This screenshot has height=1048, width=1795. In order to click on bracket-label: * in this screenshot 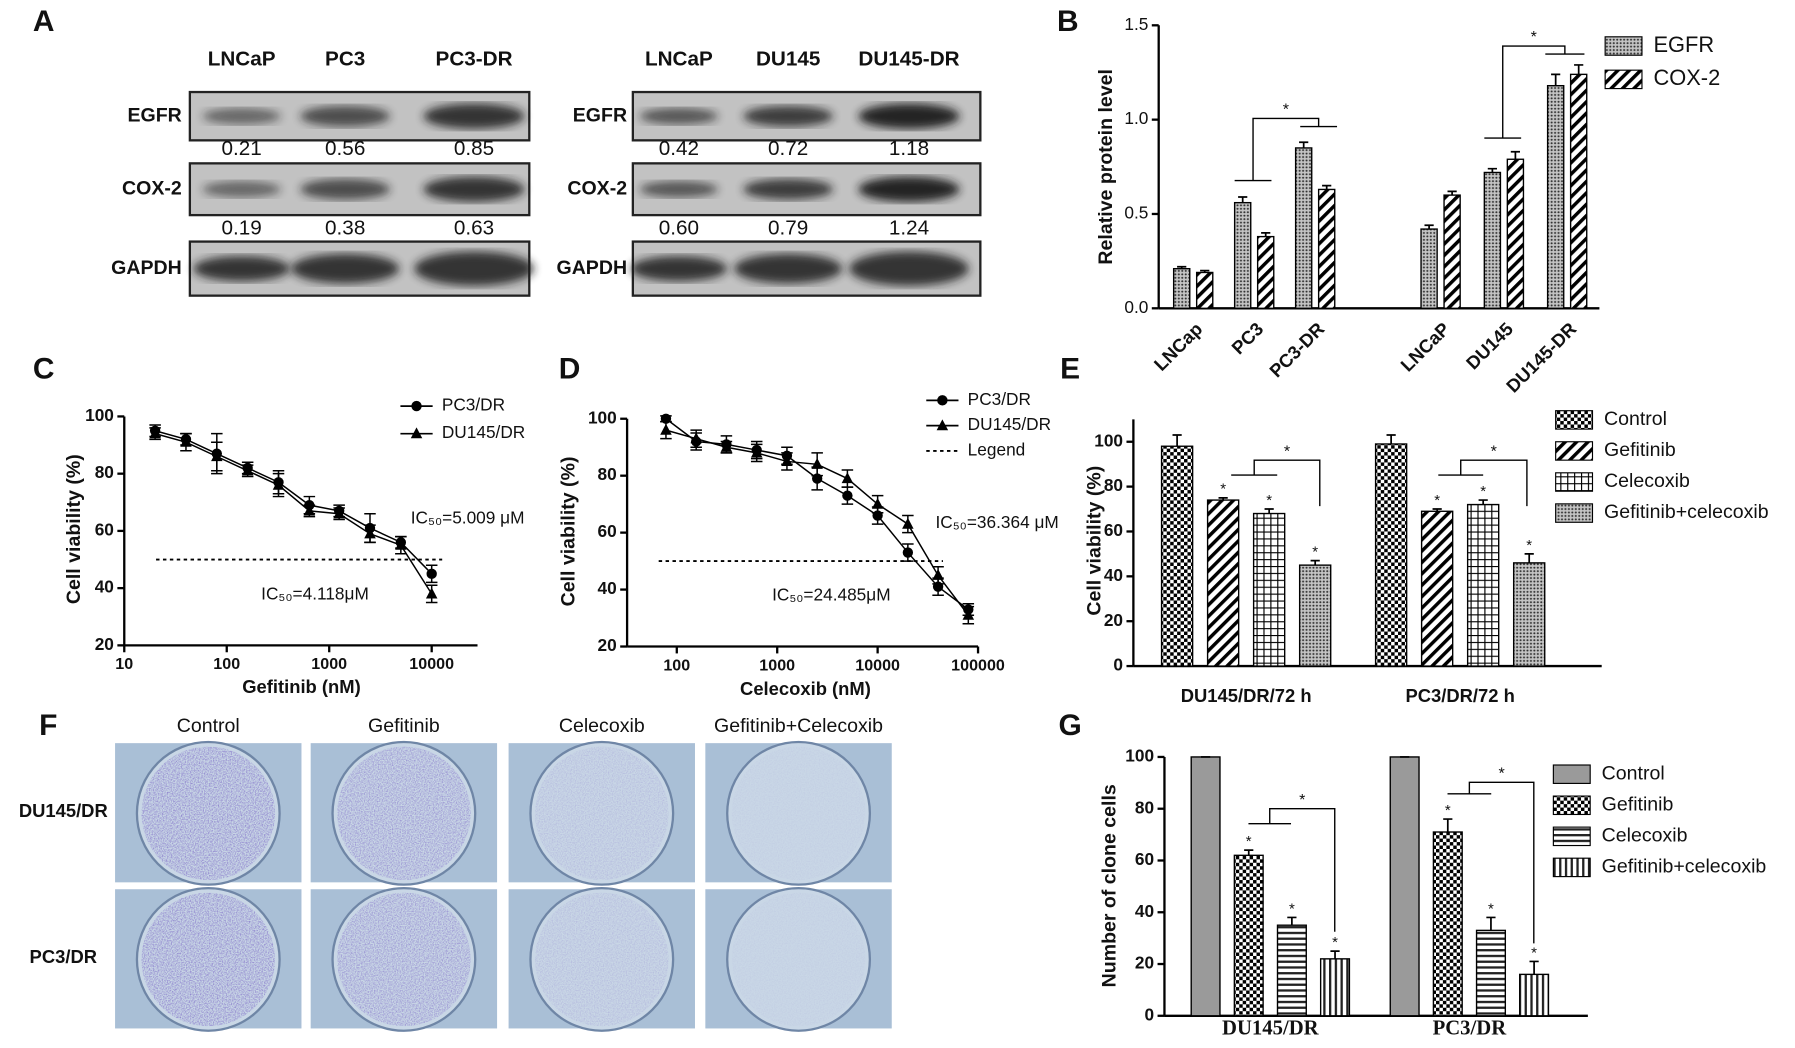, I will do `click(1286, 110)`.